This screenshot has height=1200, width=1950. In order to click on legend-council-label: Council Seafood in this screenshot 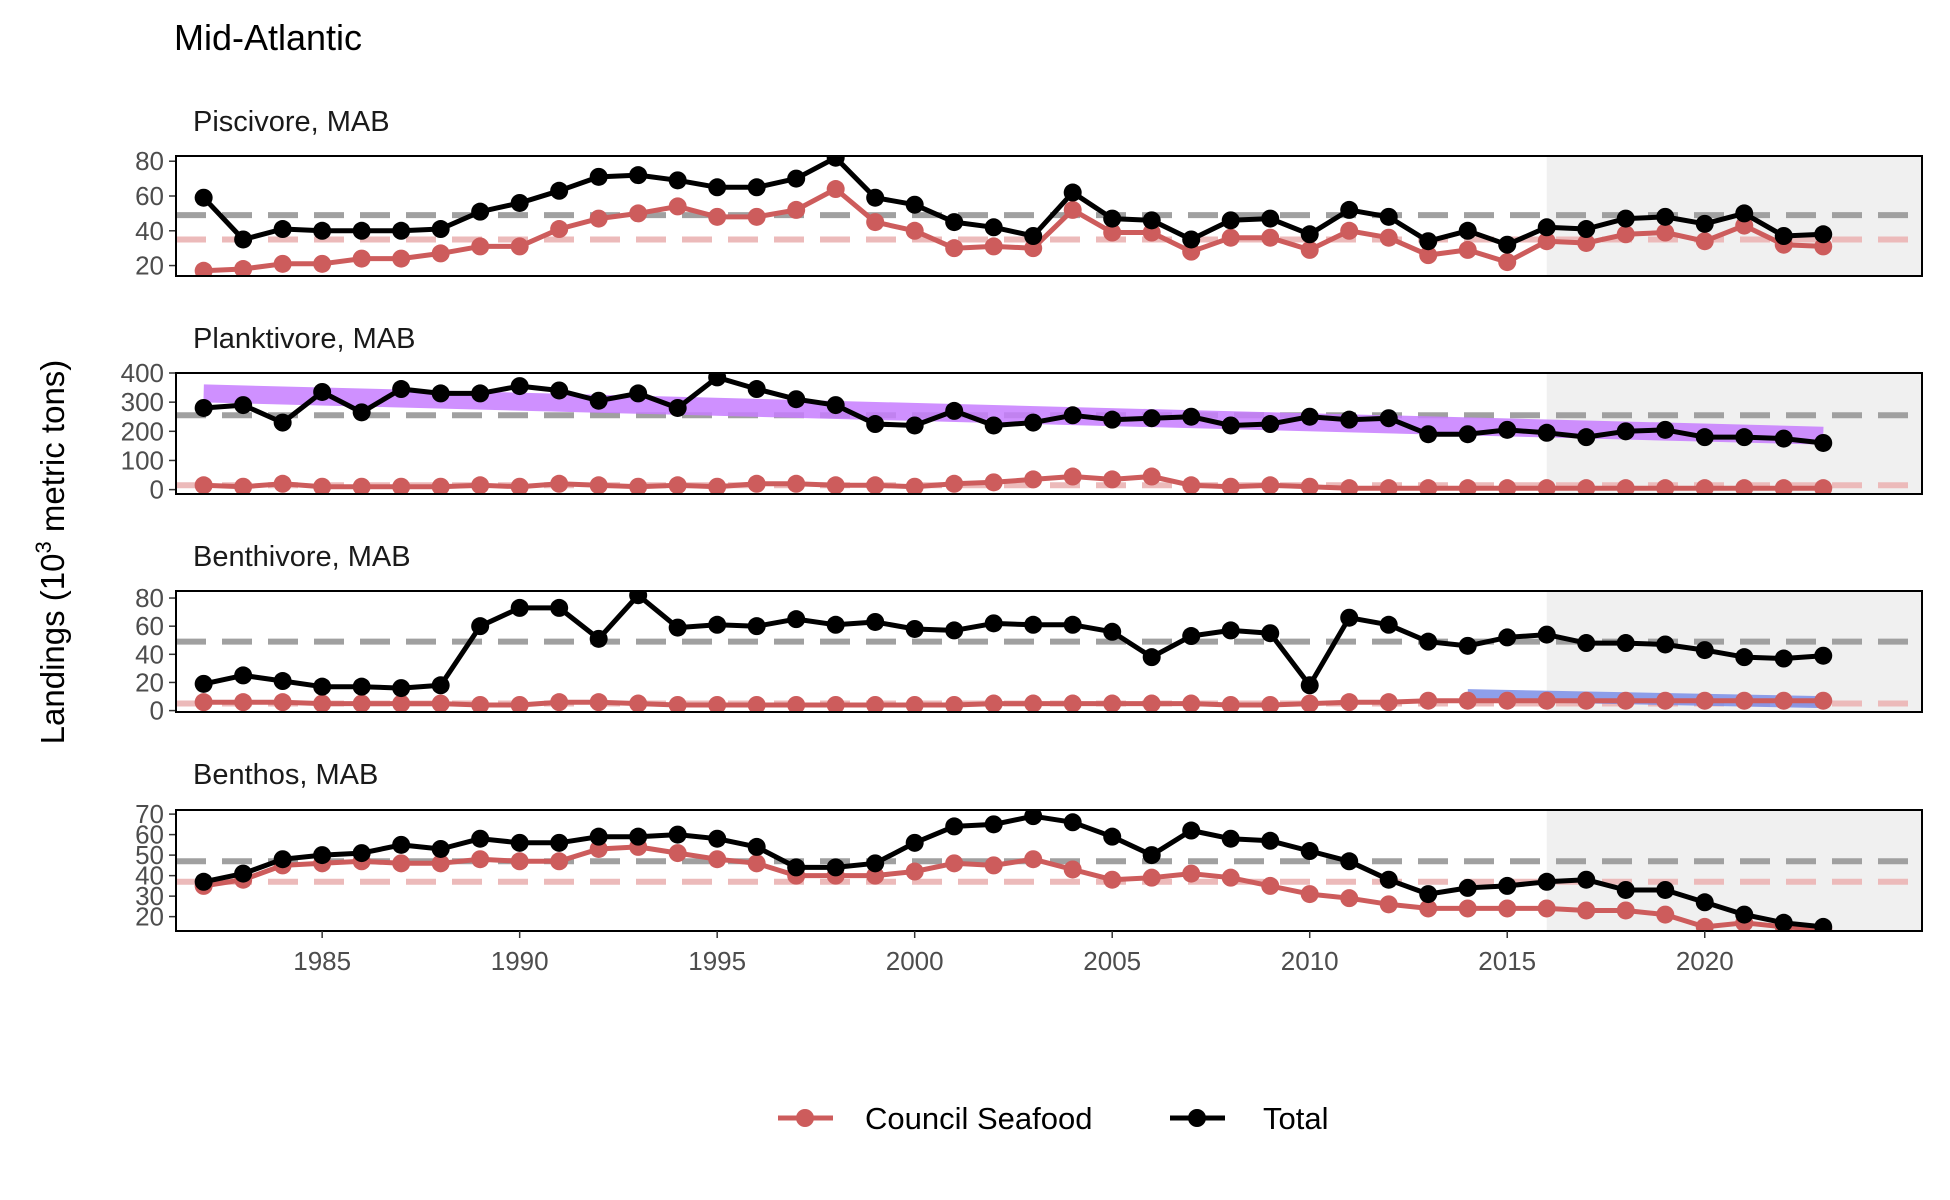, I will do `click(979, 1118)`.